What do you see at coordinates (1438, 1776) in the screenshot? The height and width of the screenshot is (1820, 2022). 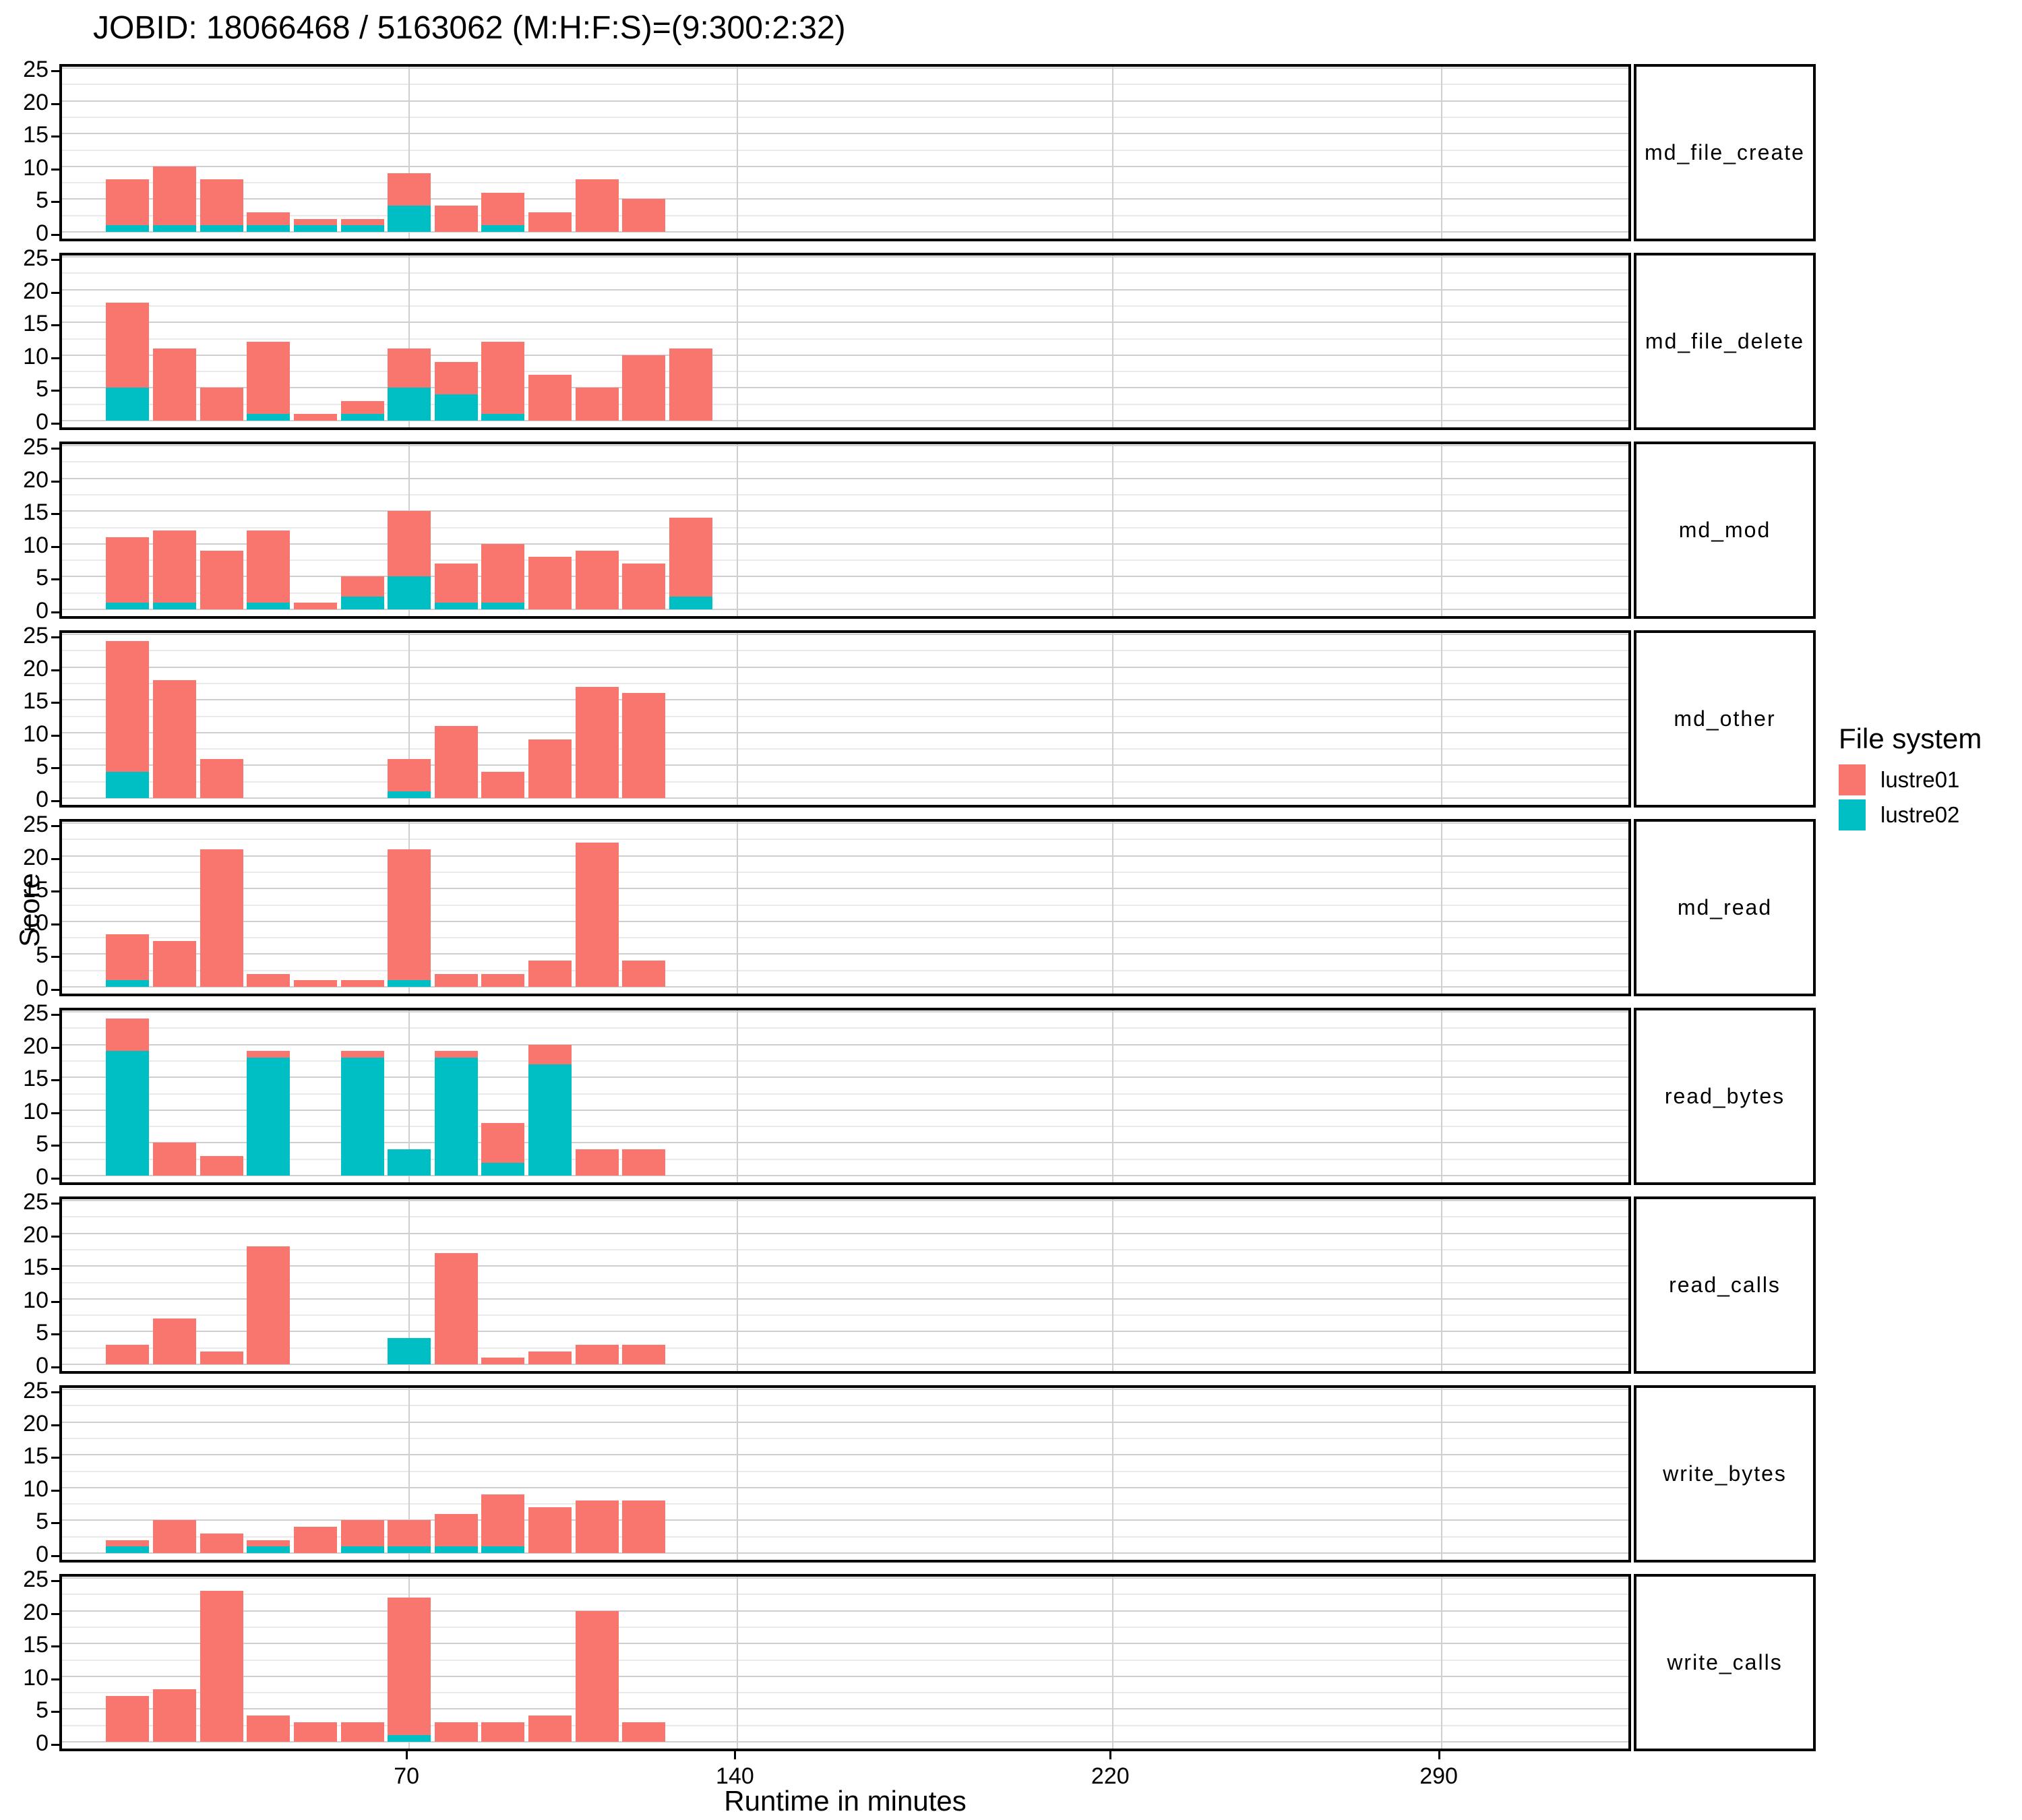 I see `x-tick-label: 290` at bounding box center [1438, 1776].